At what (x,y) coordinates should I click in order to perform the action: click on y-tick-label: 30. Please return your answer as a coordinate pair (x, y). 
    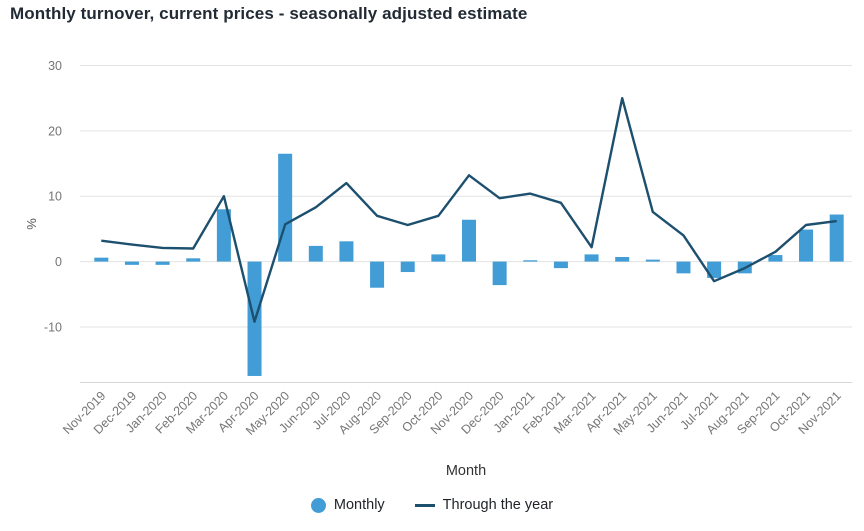
    Looking at the image, I should click on (55, 66).